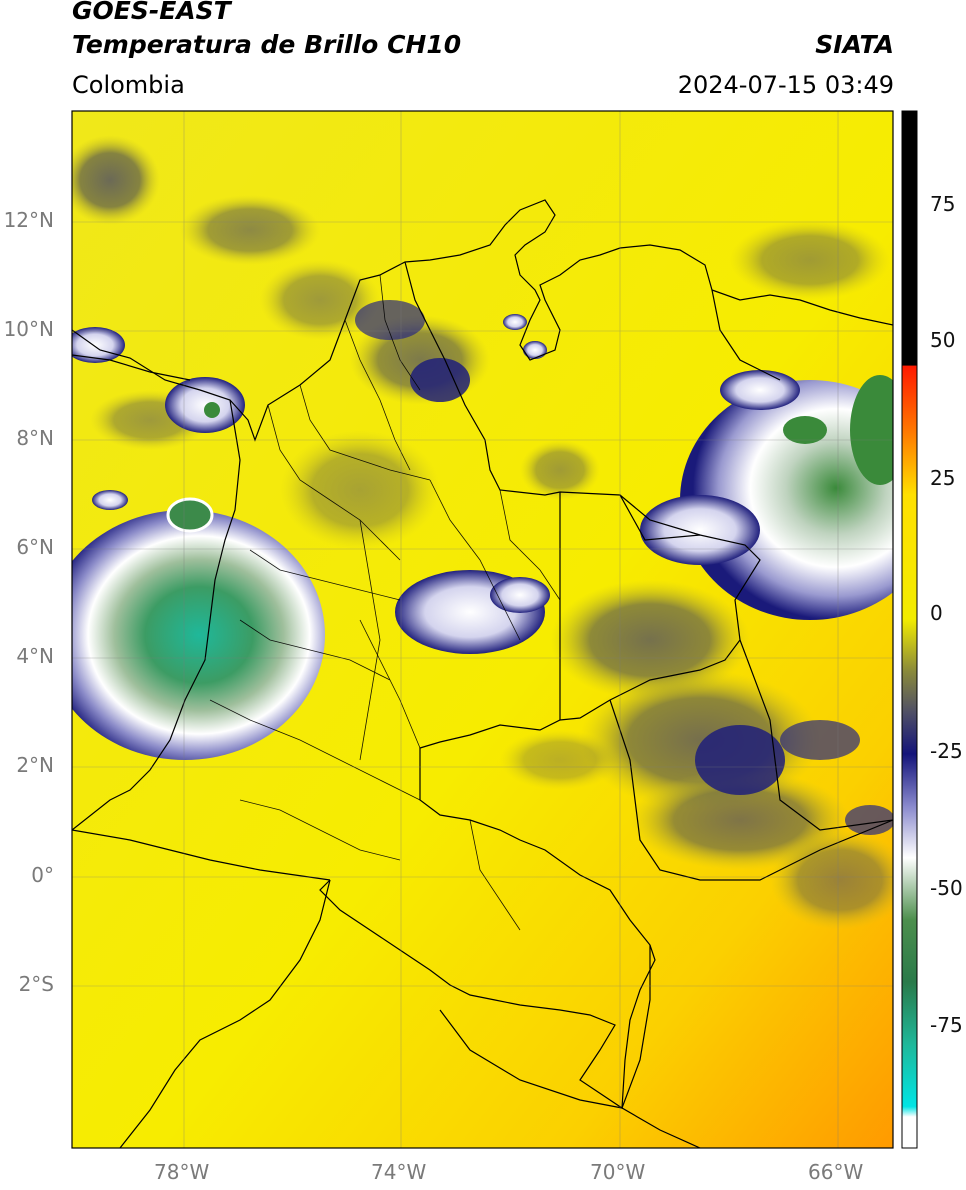 The height and width of the screenshot is (1190, 966). I want to click on lon-tick-label: 74°W, so click(399, 1172).